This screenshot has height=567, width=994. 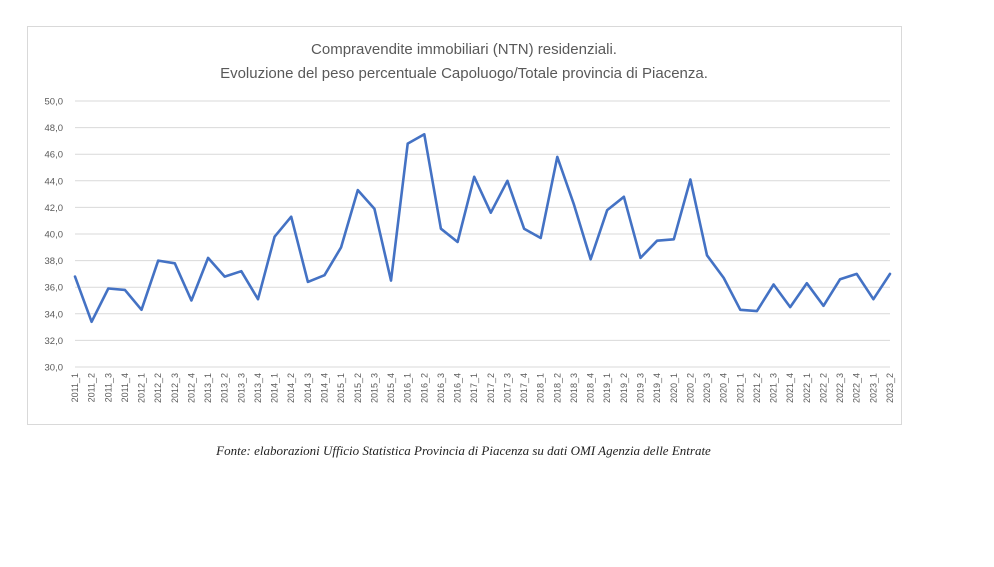 I want to click on x-tick-label: 2022_4, so click(x=857, y=388).